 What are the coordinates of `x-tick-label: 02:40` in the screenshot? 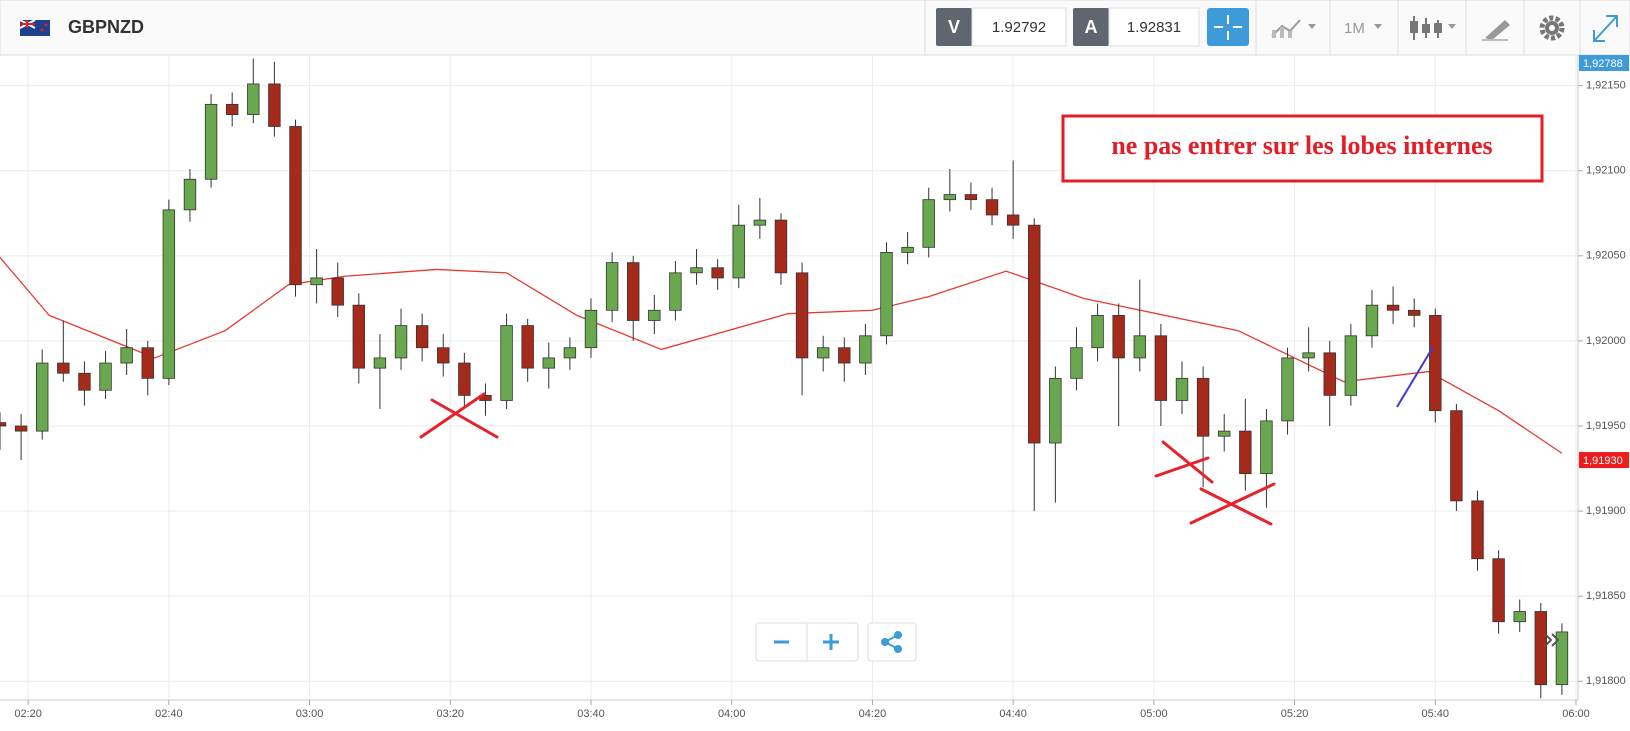 It's located at (169, 714).